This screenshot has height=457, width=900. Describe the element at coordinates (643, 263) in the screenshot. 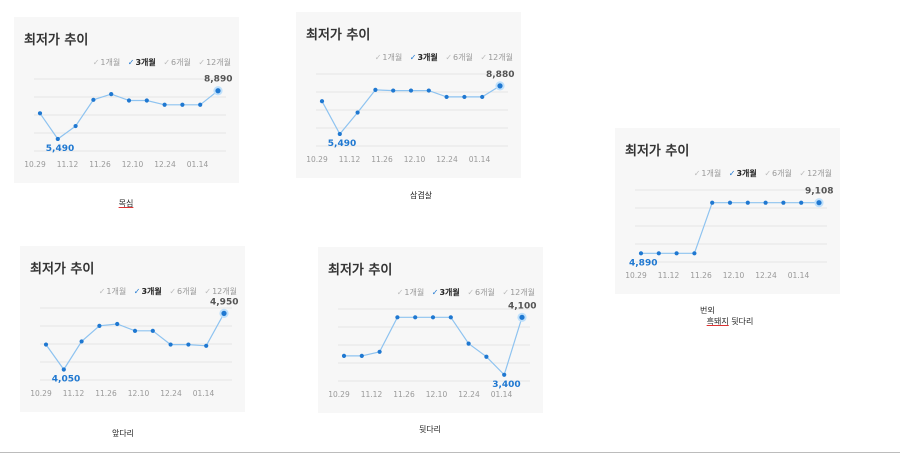

I see `min-price-label: 4,890` at that location.